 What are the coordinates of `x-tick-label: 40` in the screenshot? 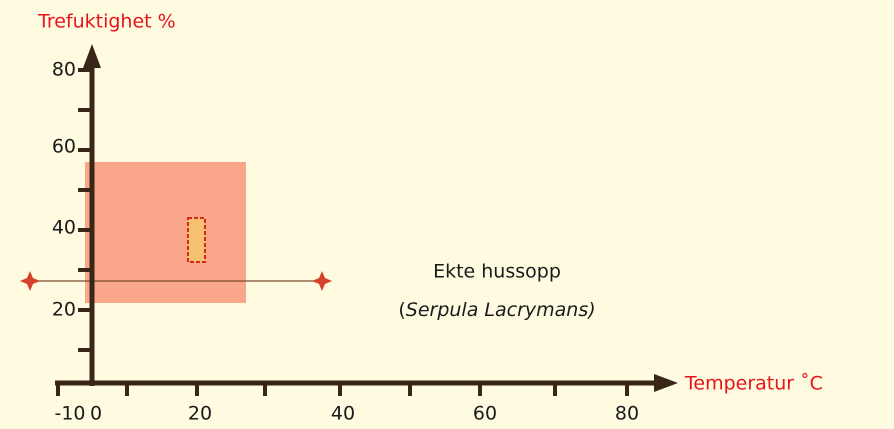 It's located at (343, 414).